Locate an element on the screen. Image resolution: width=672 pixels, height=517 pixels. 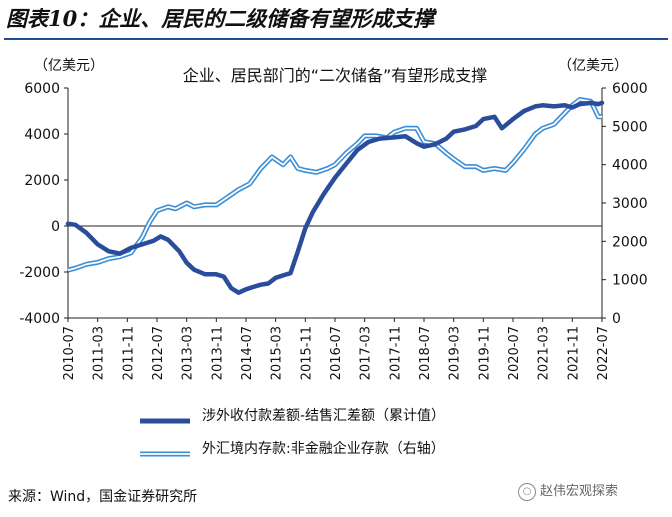
left-tick-label: 0 is located at coordinates (55, 227).